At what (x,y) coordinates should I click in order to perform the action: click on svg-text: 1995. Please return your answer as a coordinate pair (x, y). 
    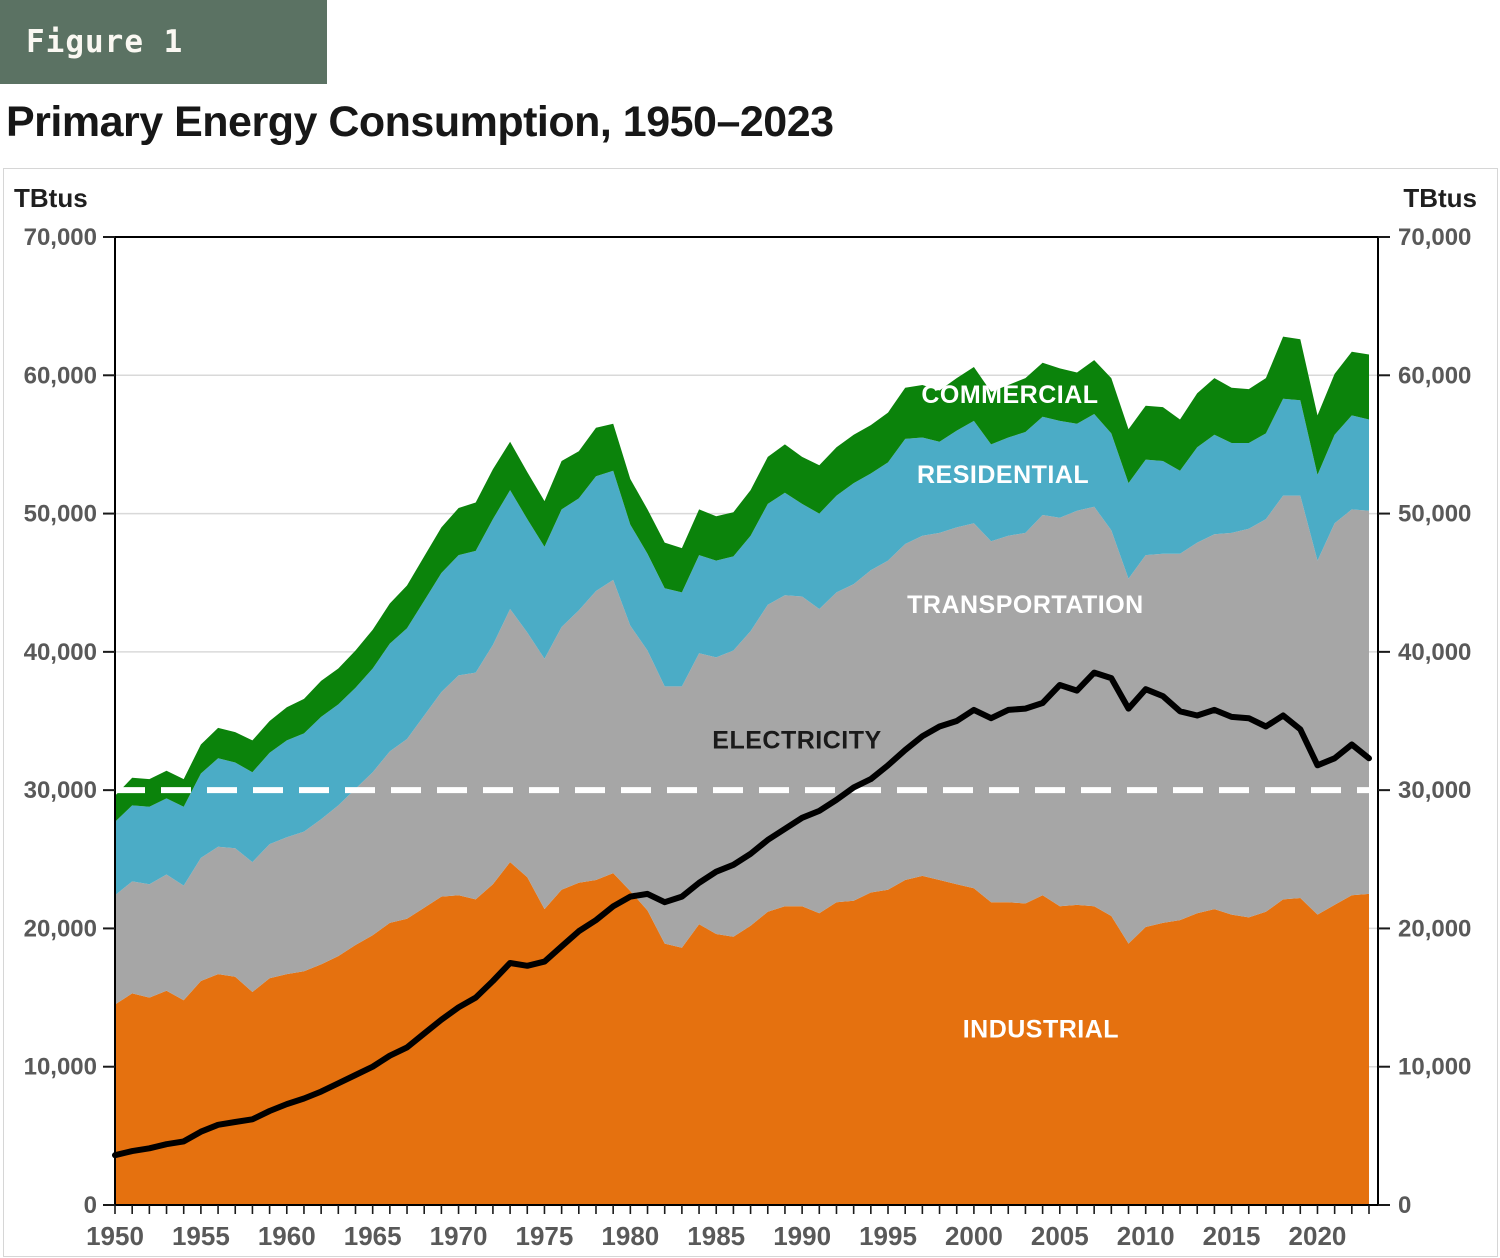
    Looking at the image, I should click on (888, 1236).